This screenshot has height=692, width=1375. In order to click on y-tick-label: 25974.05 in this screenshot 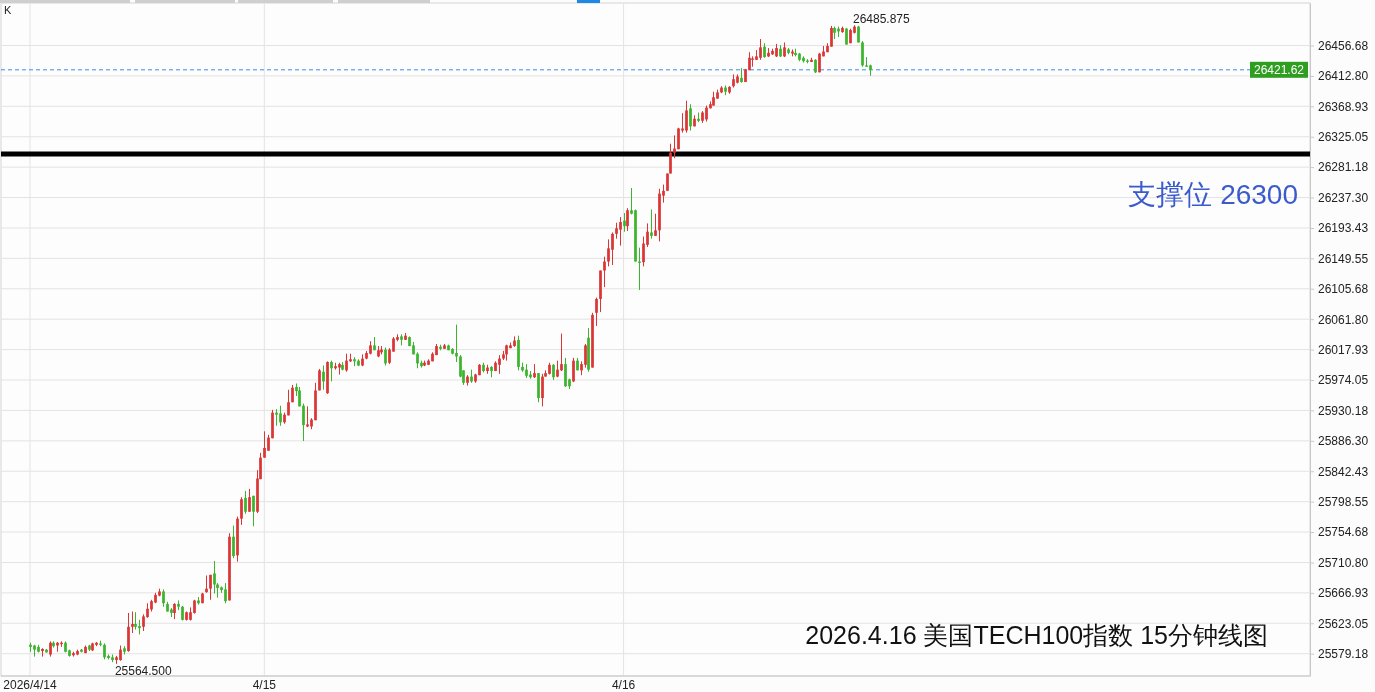, I will do `click(1343, 380)`.